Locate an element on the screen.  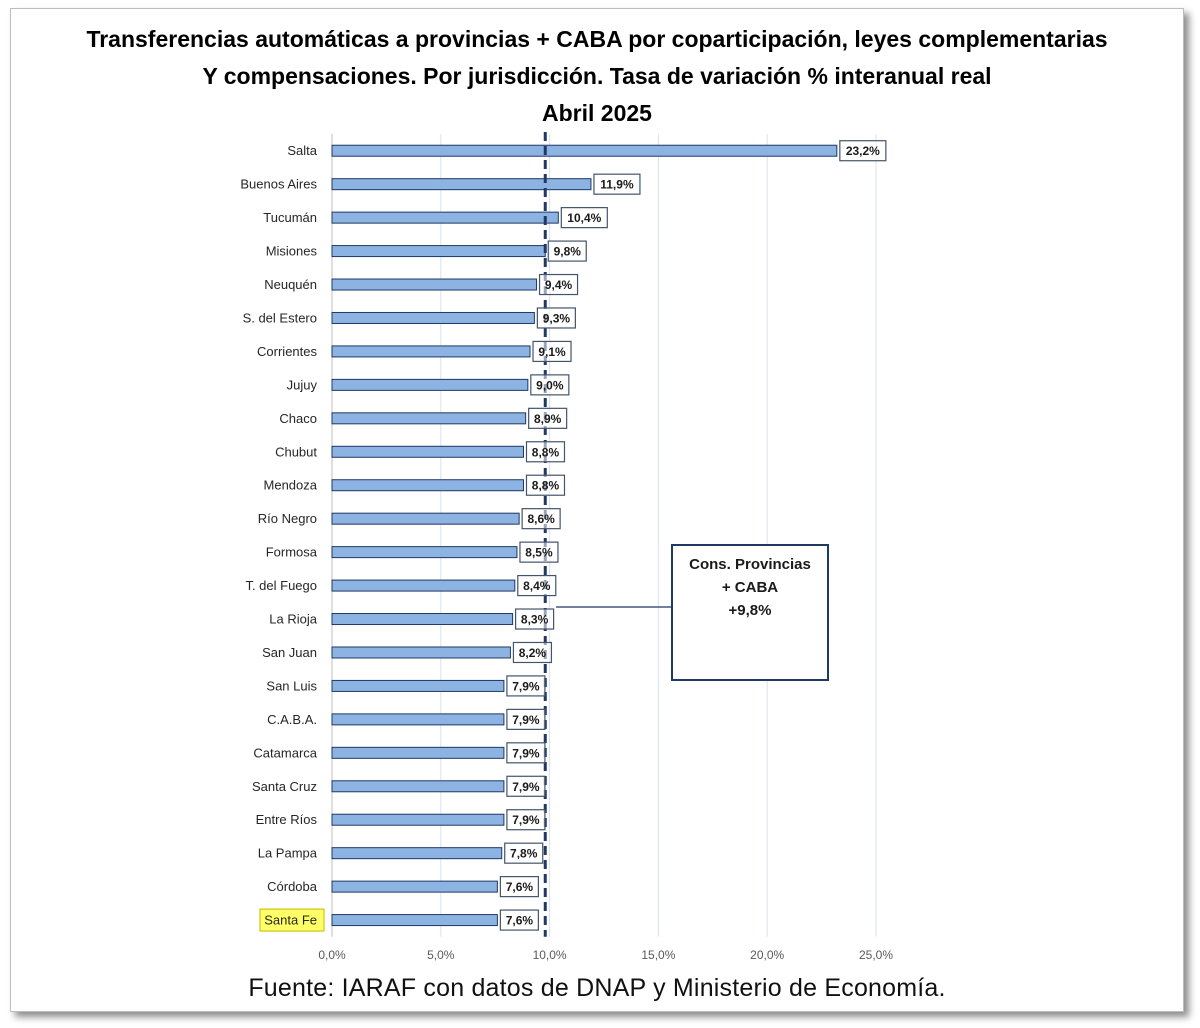
category-label: Salta is located at coordinates (302, 150).